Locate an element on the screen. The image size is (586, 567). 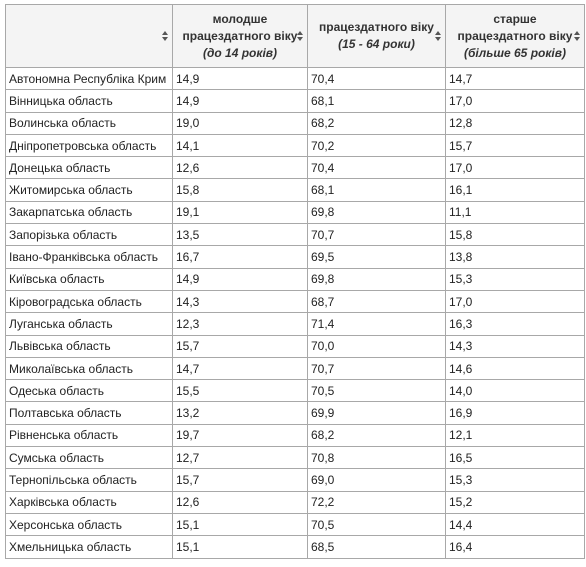
region-cell: Рівненська область is located at coordinates (89, 435).